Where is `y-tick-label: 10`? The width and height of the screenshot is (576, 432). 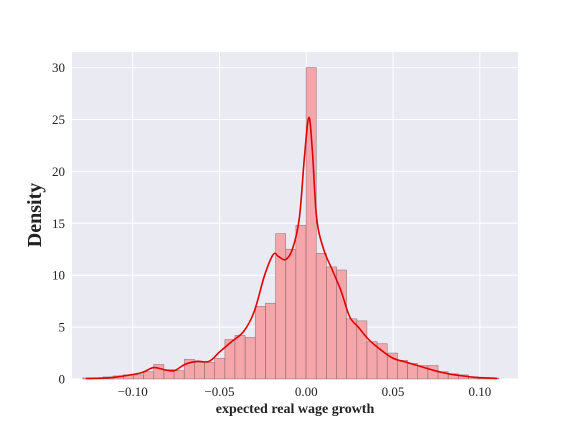 y-tick-label: 10 is located at coordinates (58, 275).